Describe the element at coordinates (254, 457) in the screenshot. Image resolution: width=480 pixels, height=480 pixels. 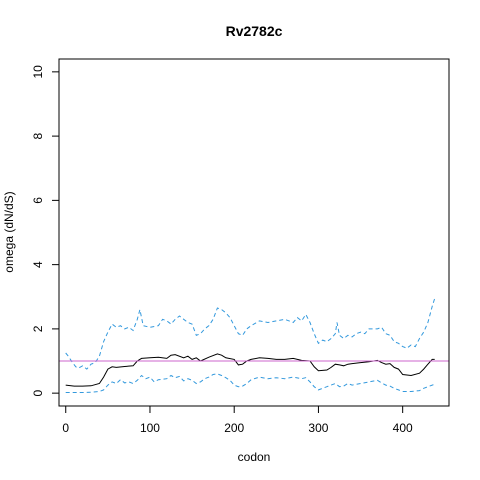
I see `x-axis-label: codon` at that location.